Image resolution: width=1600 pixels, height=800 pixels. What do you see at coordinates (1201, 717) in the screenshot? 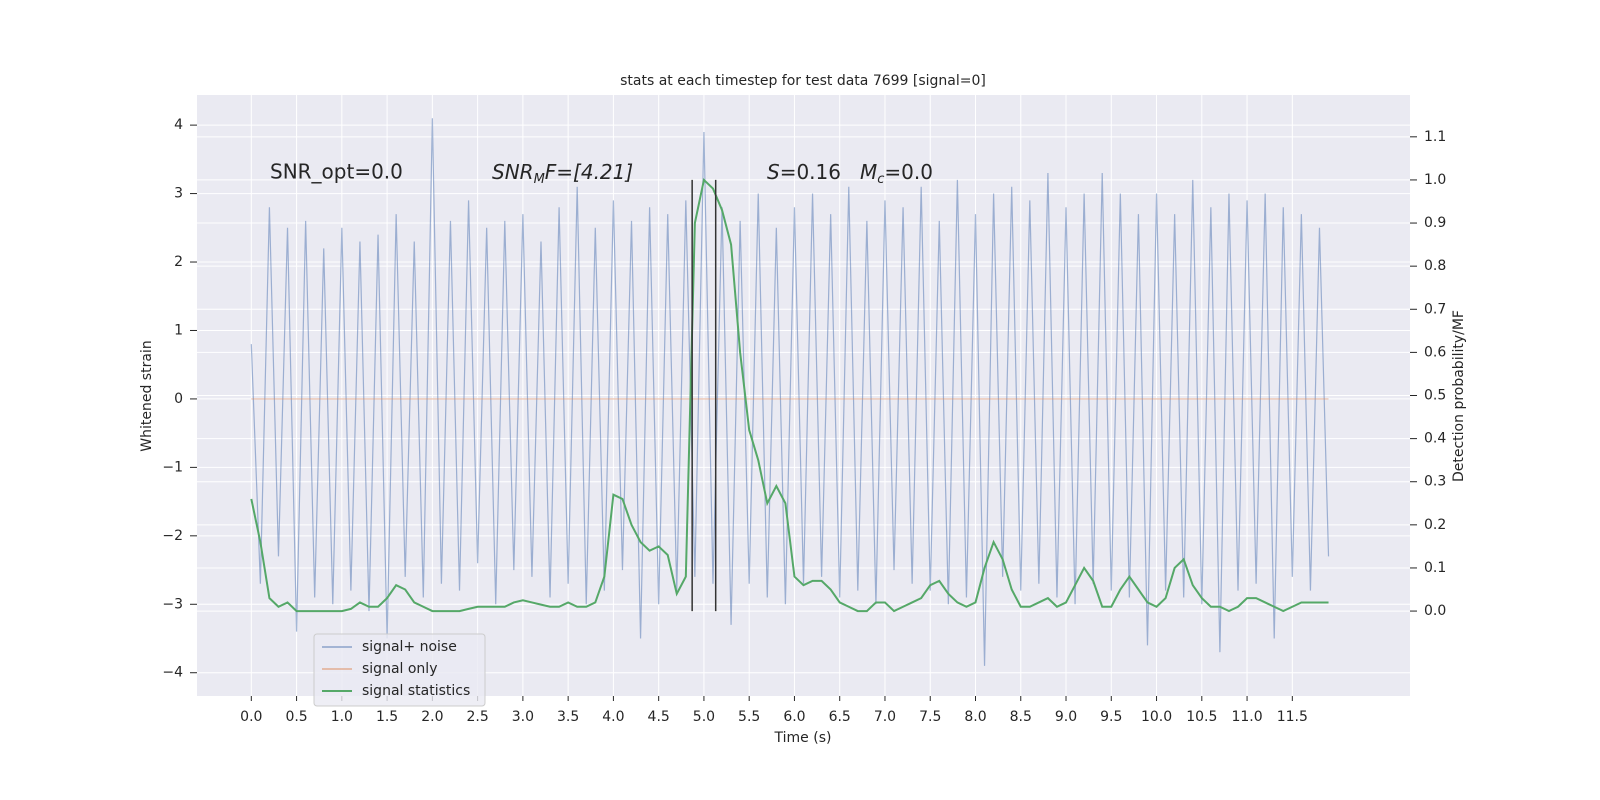
I see `x-tick-label: 10.5` at bounding box center [1201, 717].